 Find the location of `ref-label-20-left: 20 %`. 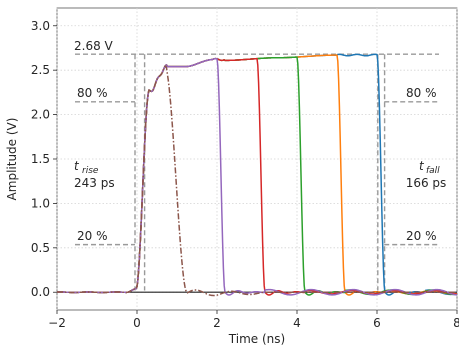

ref-label-20-left: 20 % is located at coordinates (92, 236).